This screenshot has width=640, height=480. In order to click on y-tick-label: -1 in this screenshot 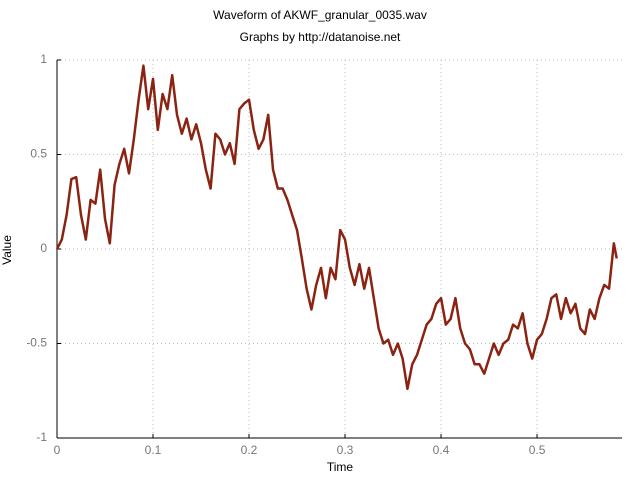, I will do `click(41, 437)`.